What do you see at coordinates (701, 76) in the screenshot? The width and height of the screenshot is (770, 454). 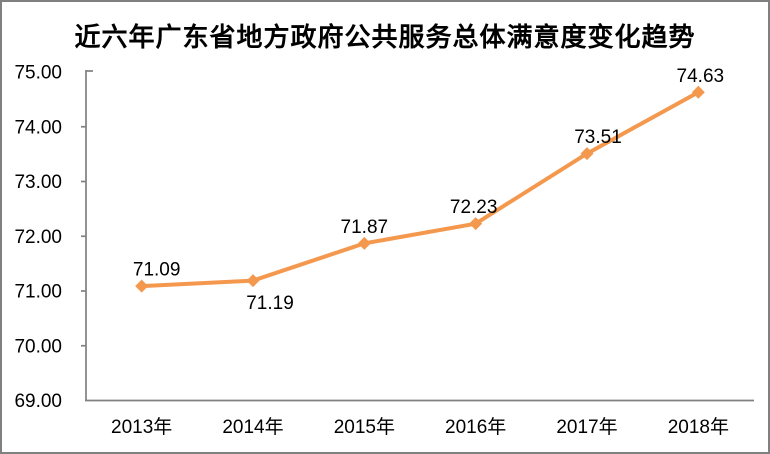 I see `data-point-label: 74.63` at bounding box center [701, 76].